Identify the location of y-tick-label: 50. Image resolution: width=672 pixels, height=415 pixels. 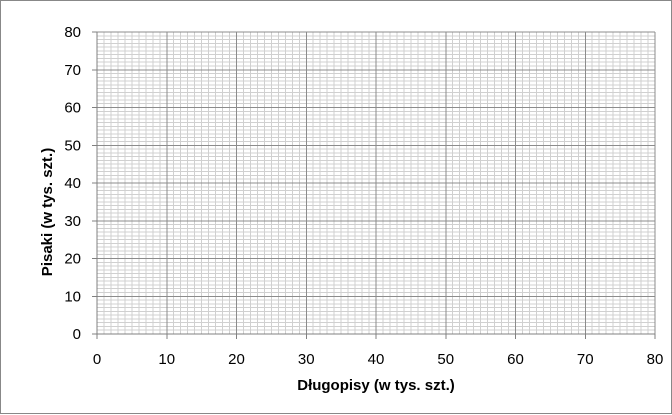
(72, 145).